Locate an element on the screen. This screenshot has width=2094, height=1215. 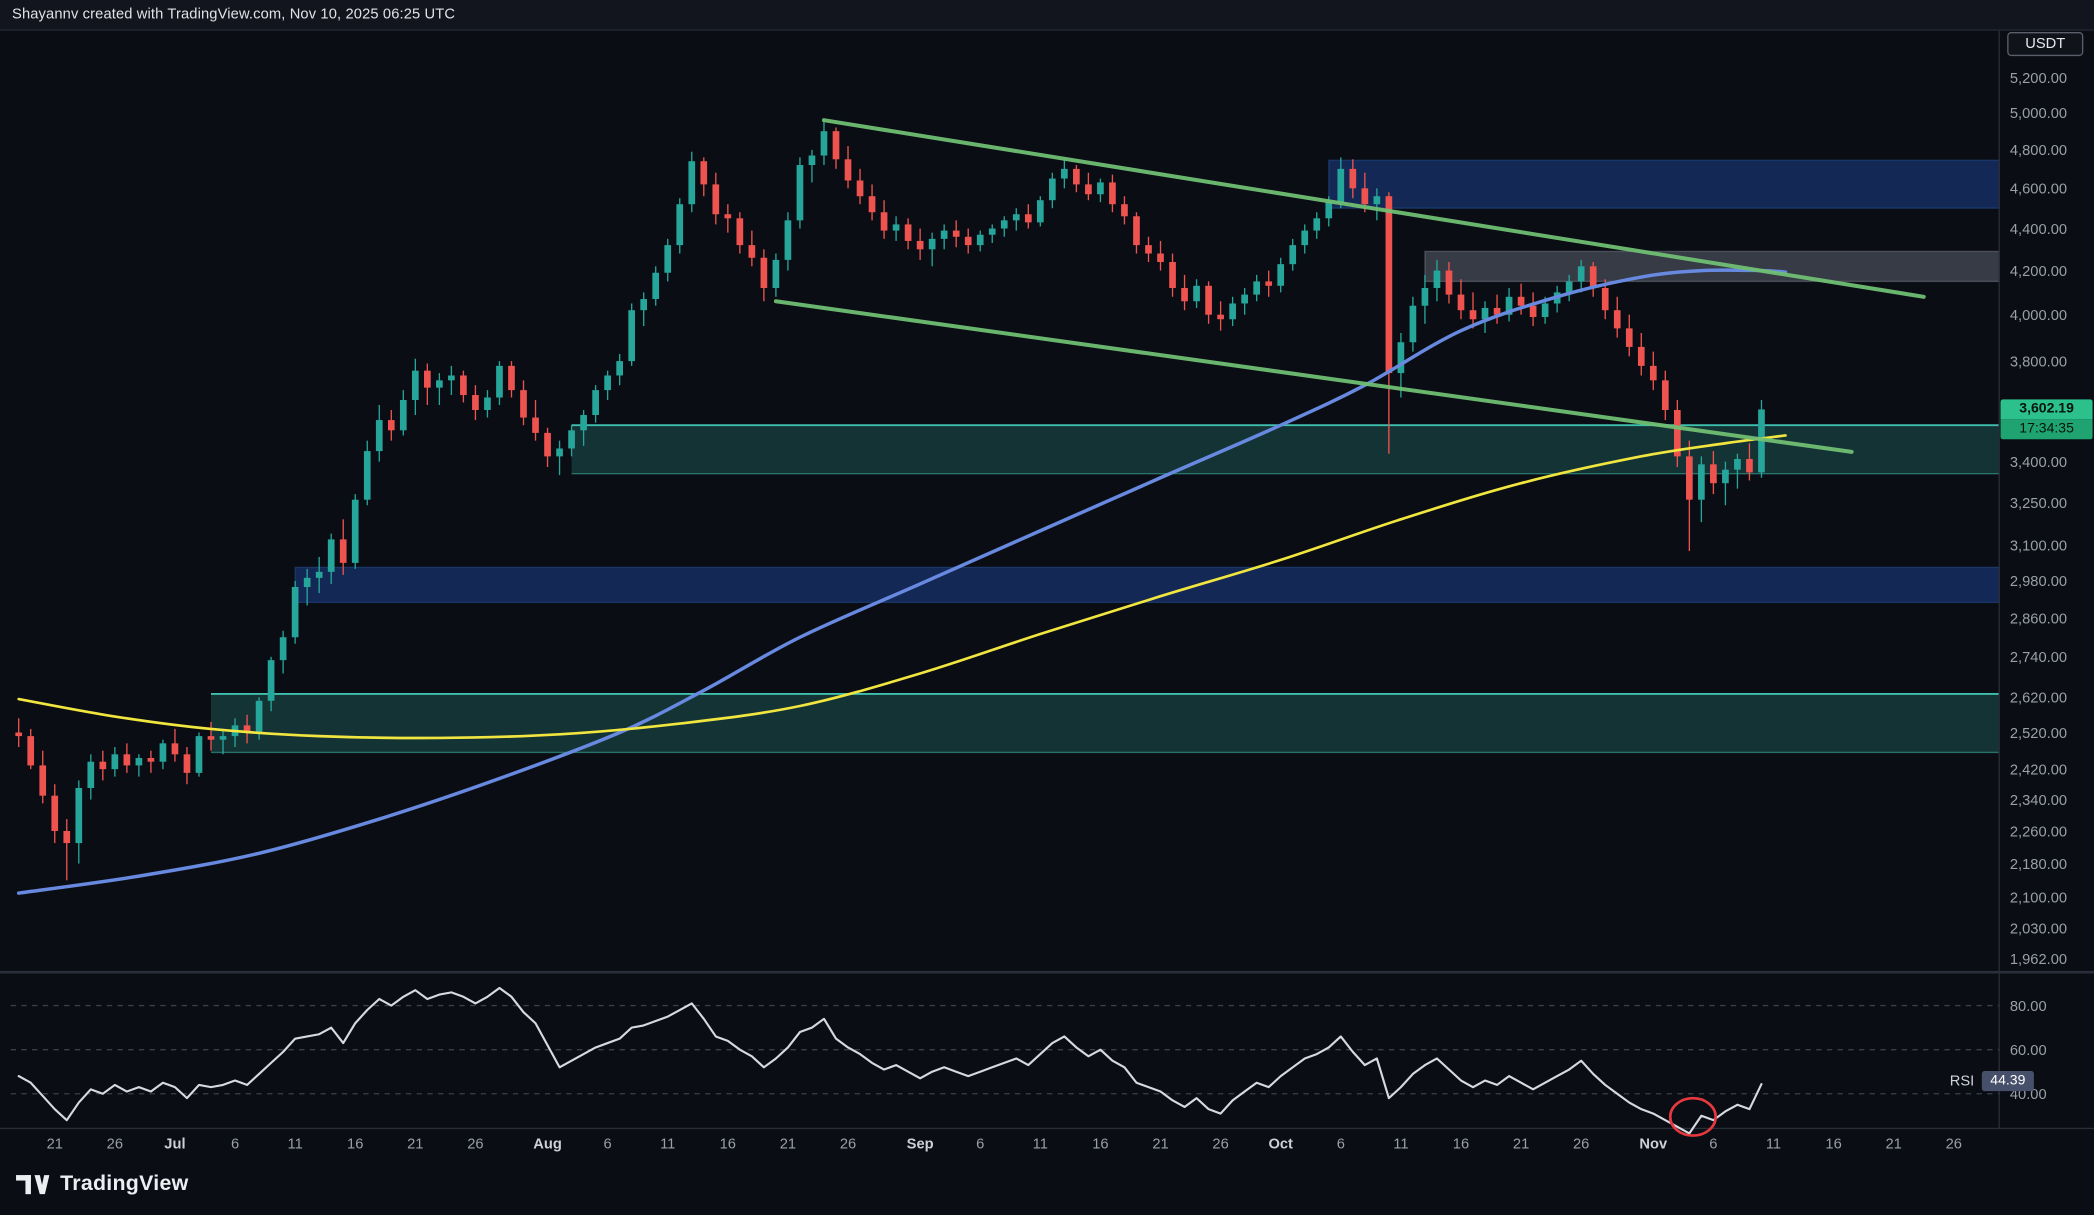
price-tick-label: 2,420.00 is located at coordinates (2038, 770).